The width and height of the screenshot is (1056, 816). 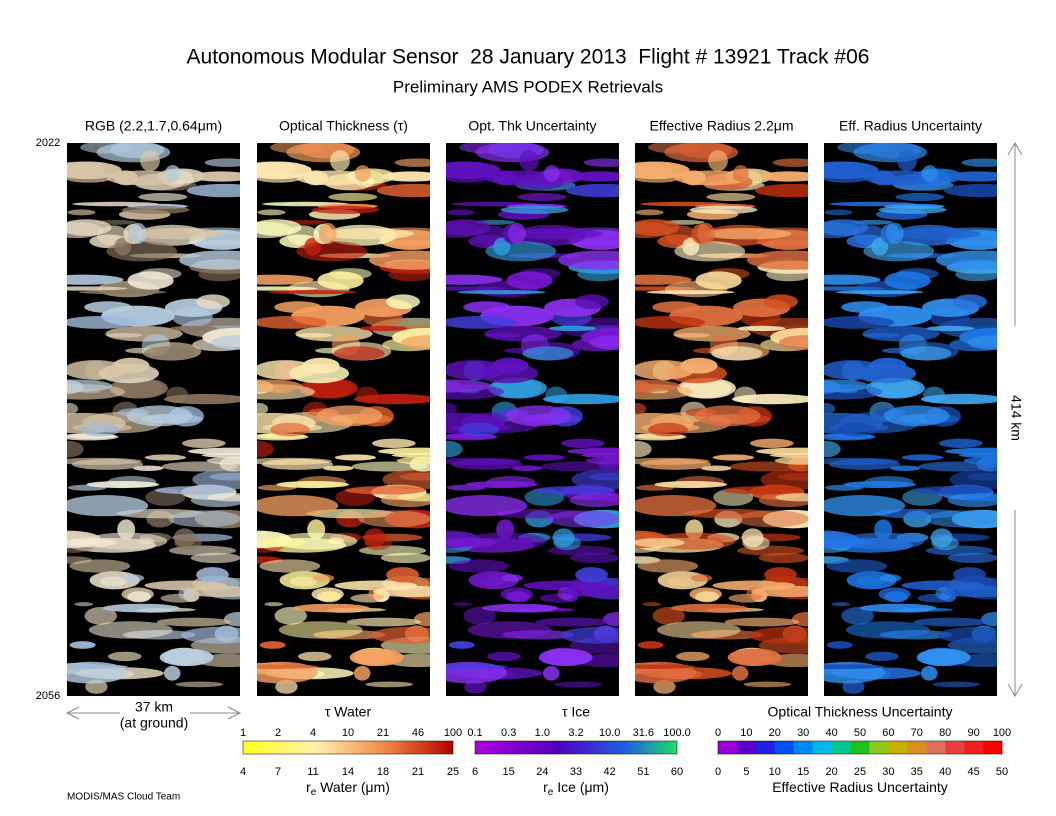 What do you see at coordinates (278, 772) in the screenshot?
I see `colorbar-tick-label: 7` at bounding box center [278, 772].